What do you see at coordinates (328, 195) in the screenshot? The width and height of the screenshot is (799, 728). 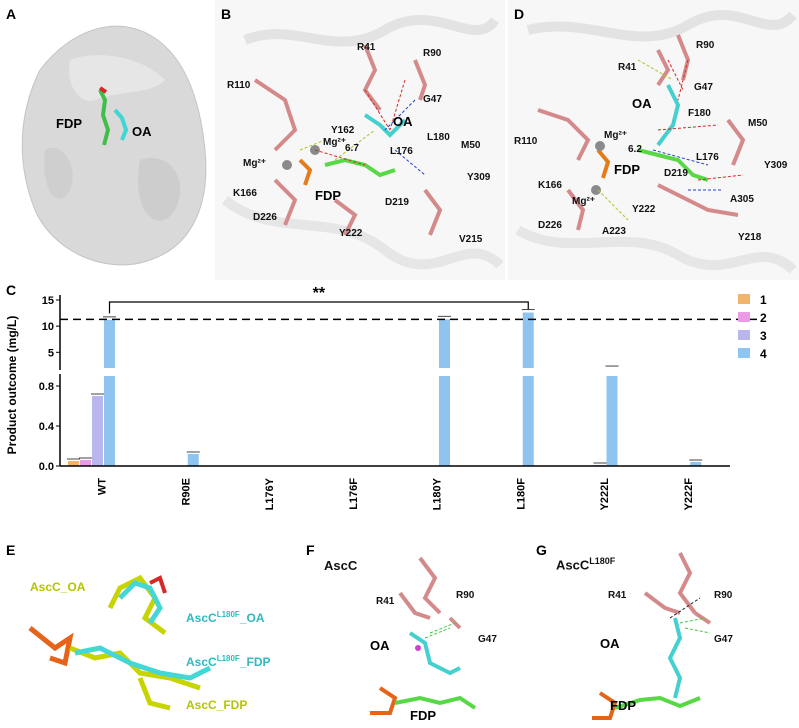 I see `ligand-b-fdp: FDP` at bounding box center [328, 195].